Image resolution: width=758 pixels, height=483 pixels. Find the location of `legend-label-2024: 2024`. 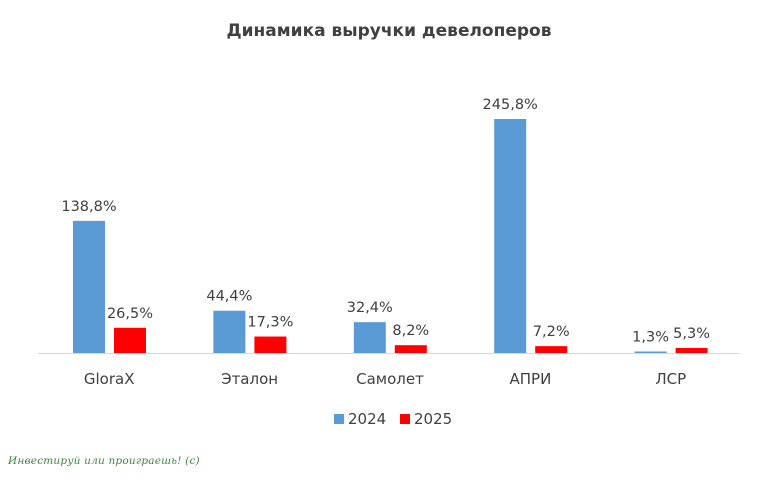

legend-label-2024: 2024 is located at coordinates (367, 419).